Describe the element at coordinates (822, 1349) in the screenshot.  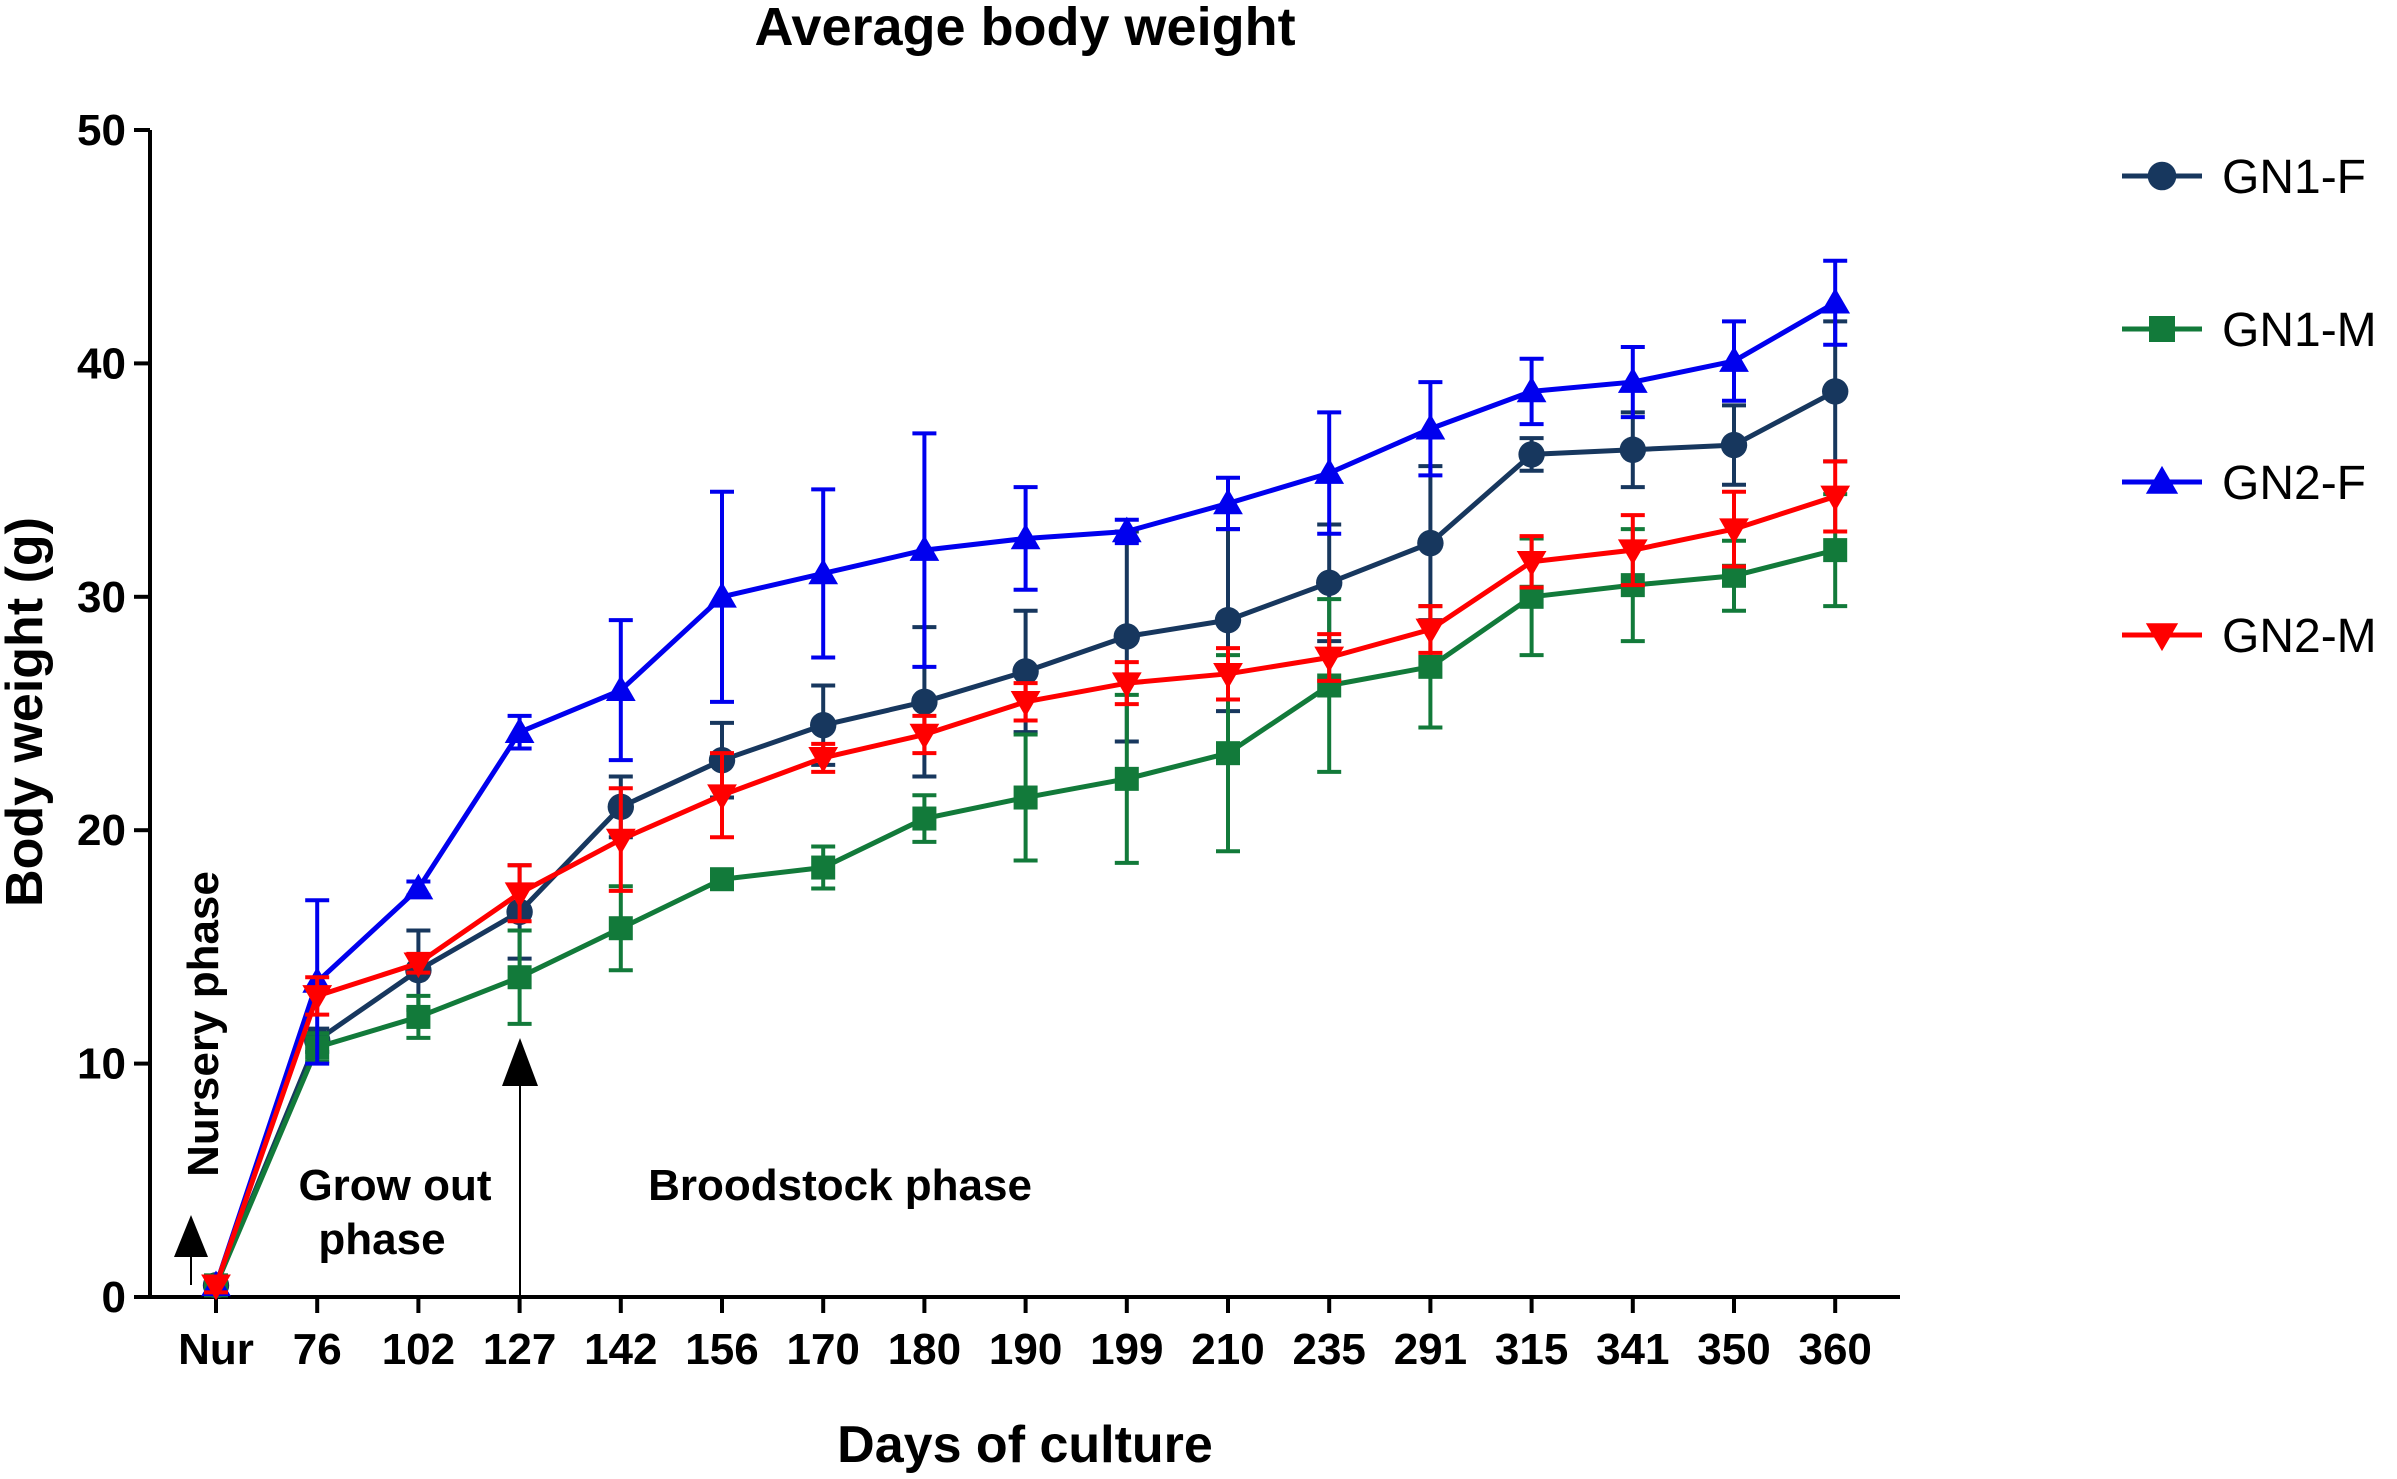
I see `x-tick-label: 170` at that location.